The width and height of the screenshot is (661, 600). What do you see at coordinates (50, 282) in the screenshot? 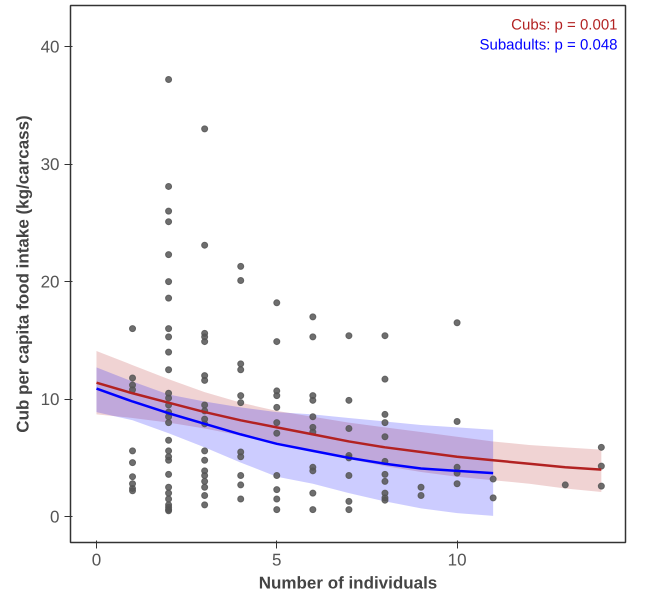
I see `y-tick-label: 20` at bounding box center [50, 282].